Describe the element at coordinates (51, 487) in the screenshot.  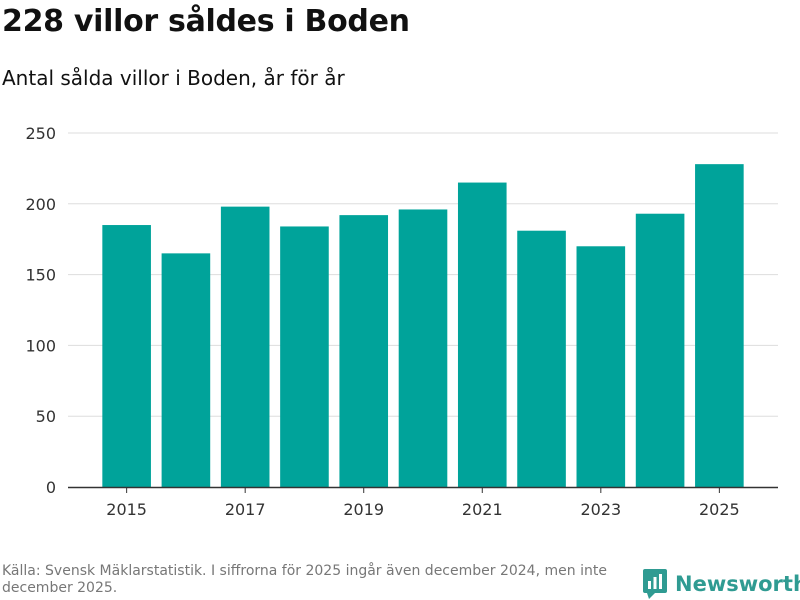
I see `y-tick-label: 0` at that location.